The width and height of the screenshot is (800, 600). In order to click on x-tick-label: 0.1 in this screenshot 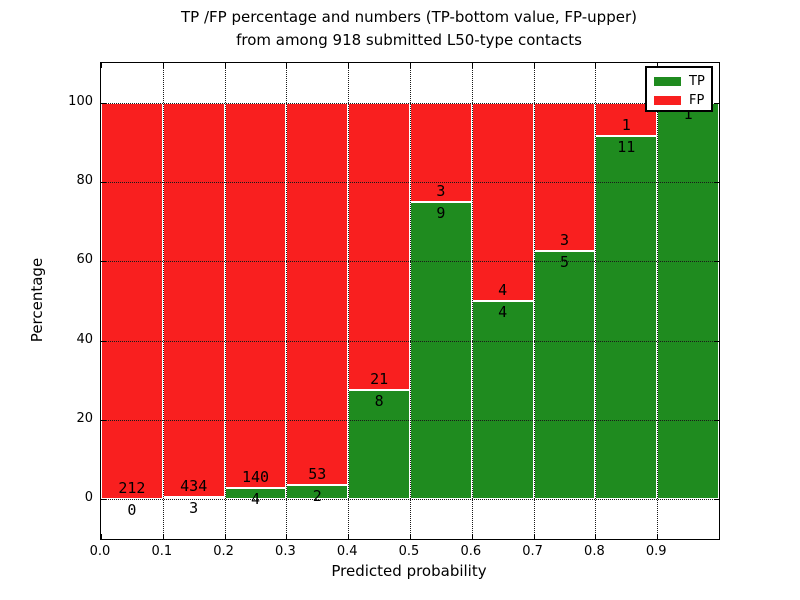, I will do `click(162, 551)`.